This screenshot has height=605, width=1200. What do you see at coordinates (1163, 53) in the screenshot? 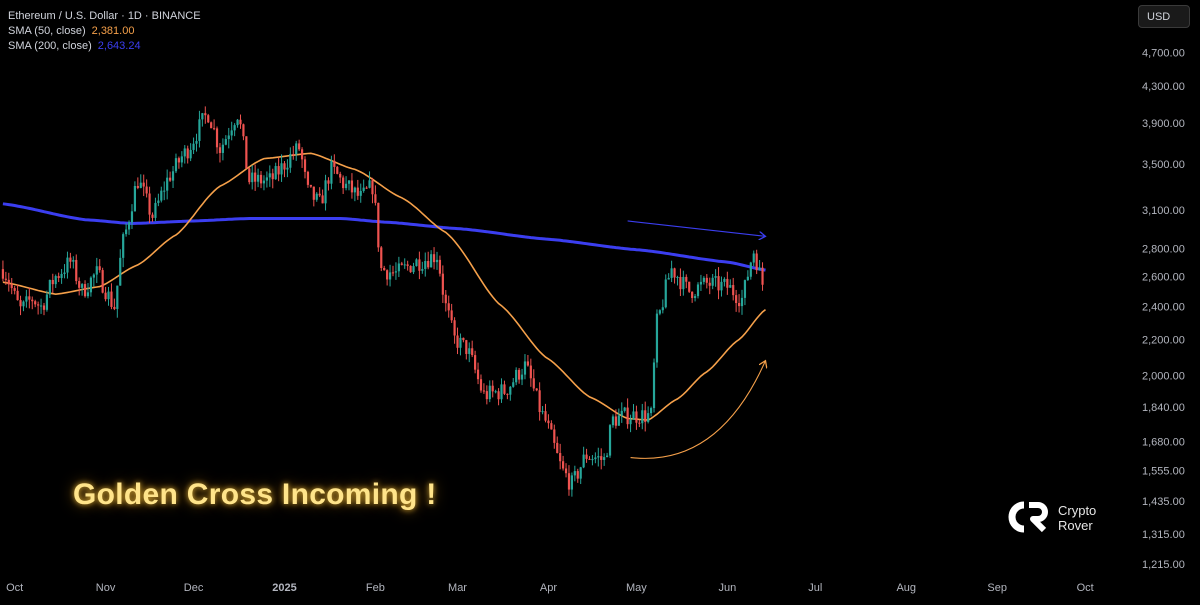
I see `y-tick-label: 4,700.00` at bounding box center [1163, 53].